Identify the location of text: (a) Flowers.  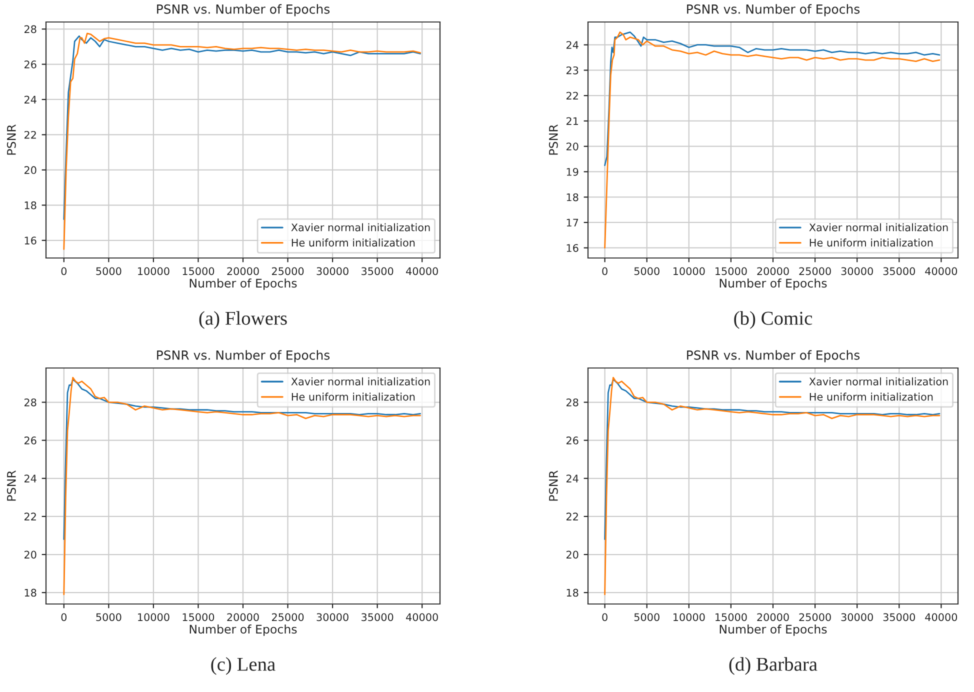
(243, 320).